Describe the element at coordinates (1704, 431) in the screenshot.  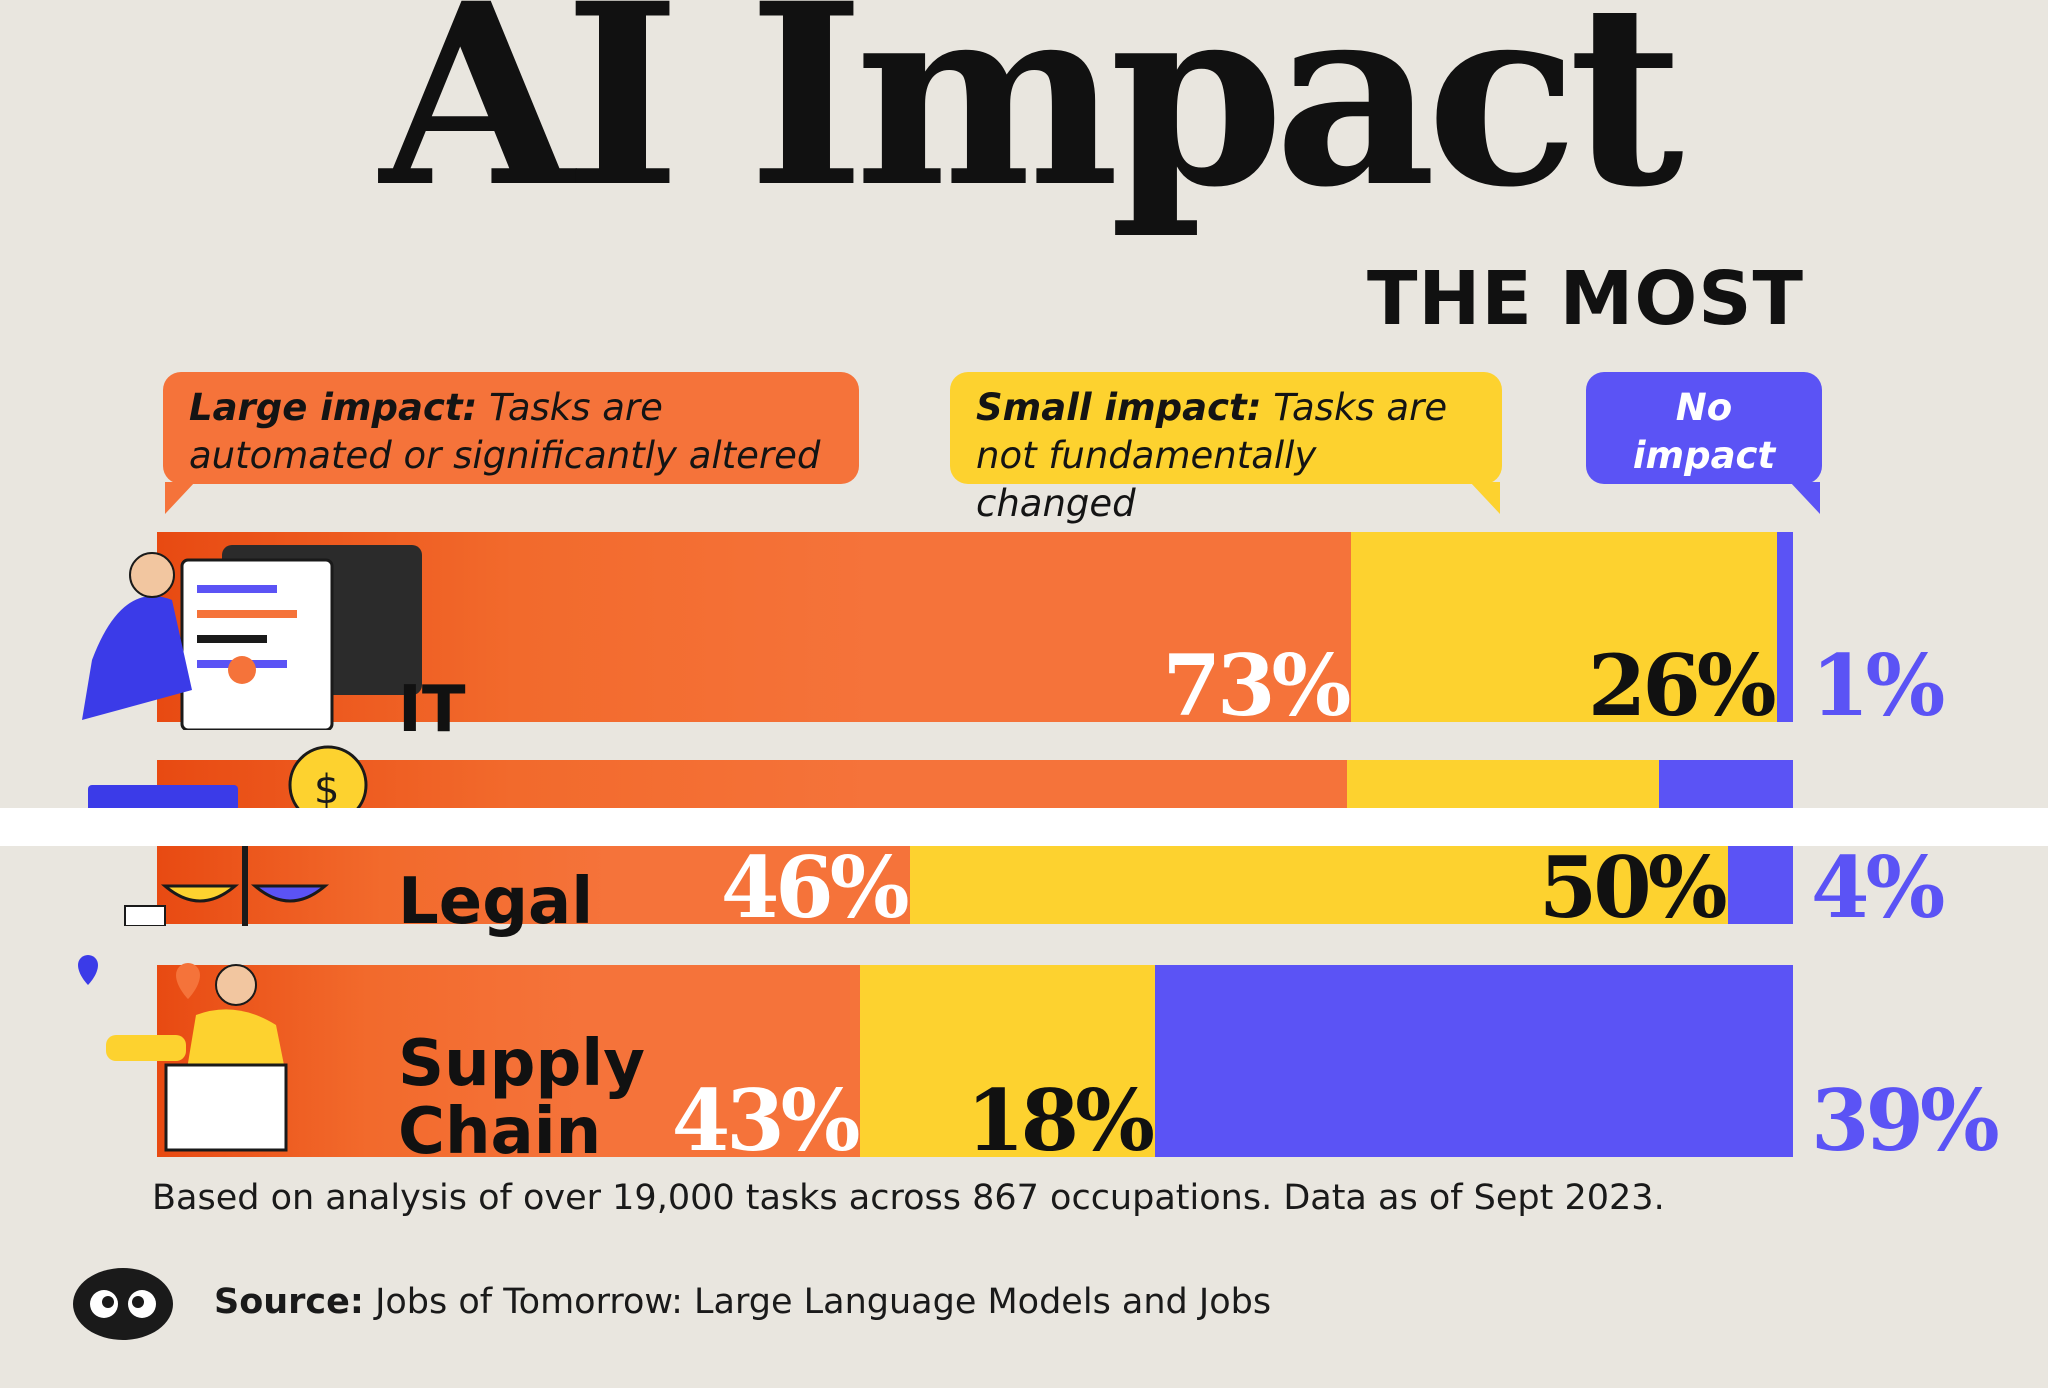
I see `legend-none-label: No impact` at that location.